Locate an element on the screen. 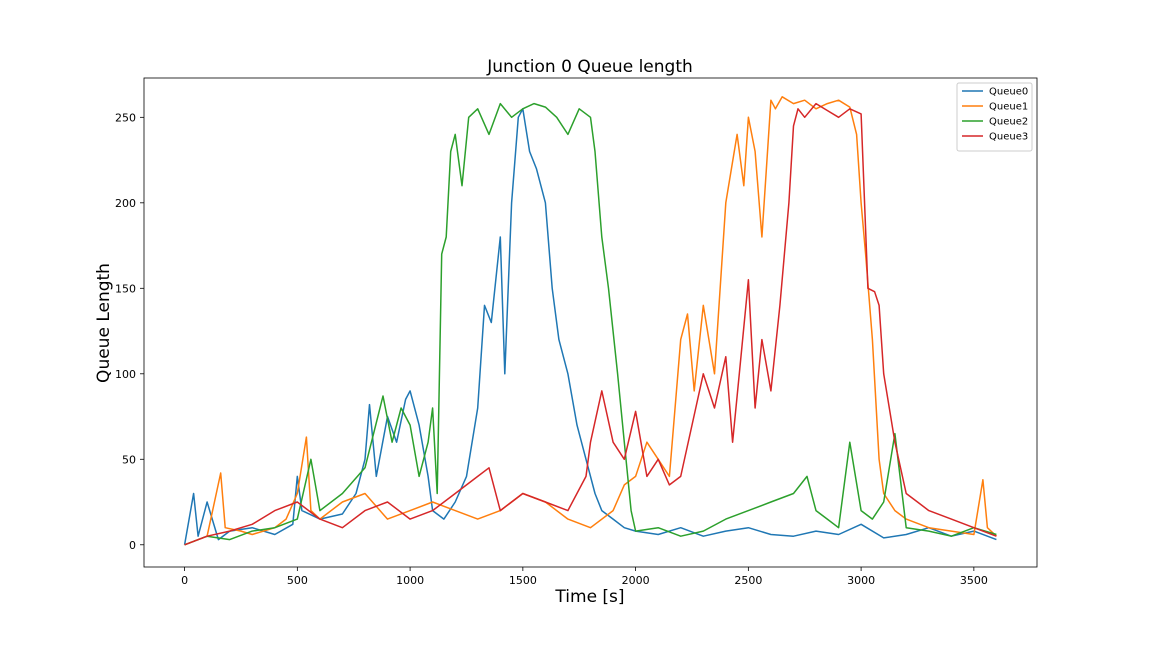  y-axis-ticks: 0 50 100 150 200 250 is located at coordinates (129, 331).